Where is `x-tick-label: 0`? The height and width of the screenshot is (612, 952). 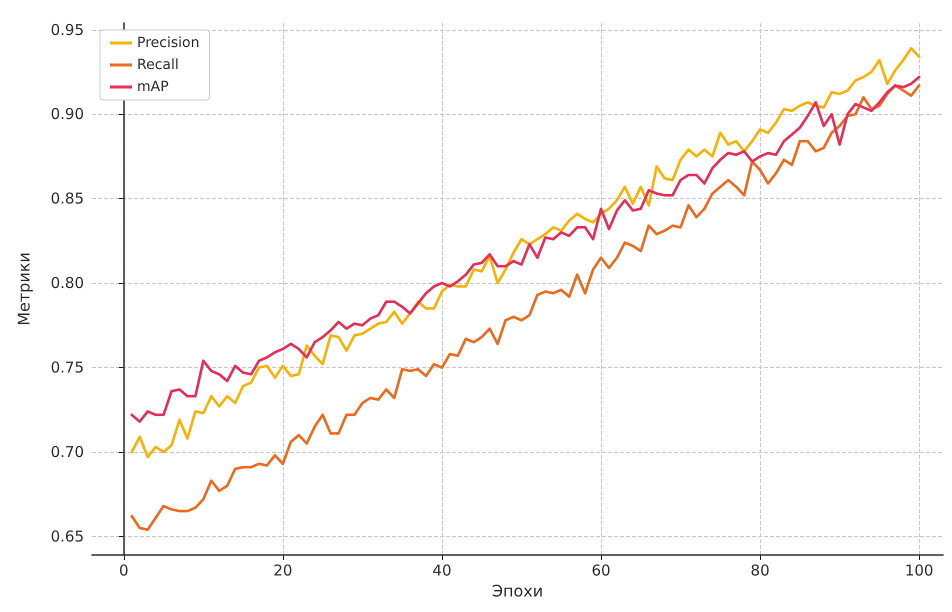
x-tick-label: 0 is located at coordinates (124, 571).